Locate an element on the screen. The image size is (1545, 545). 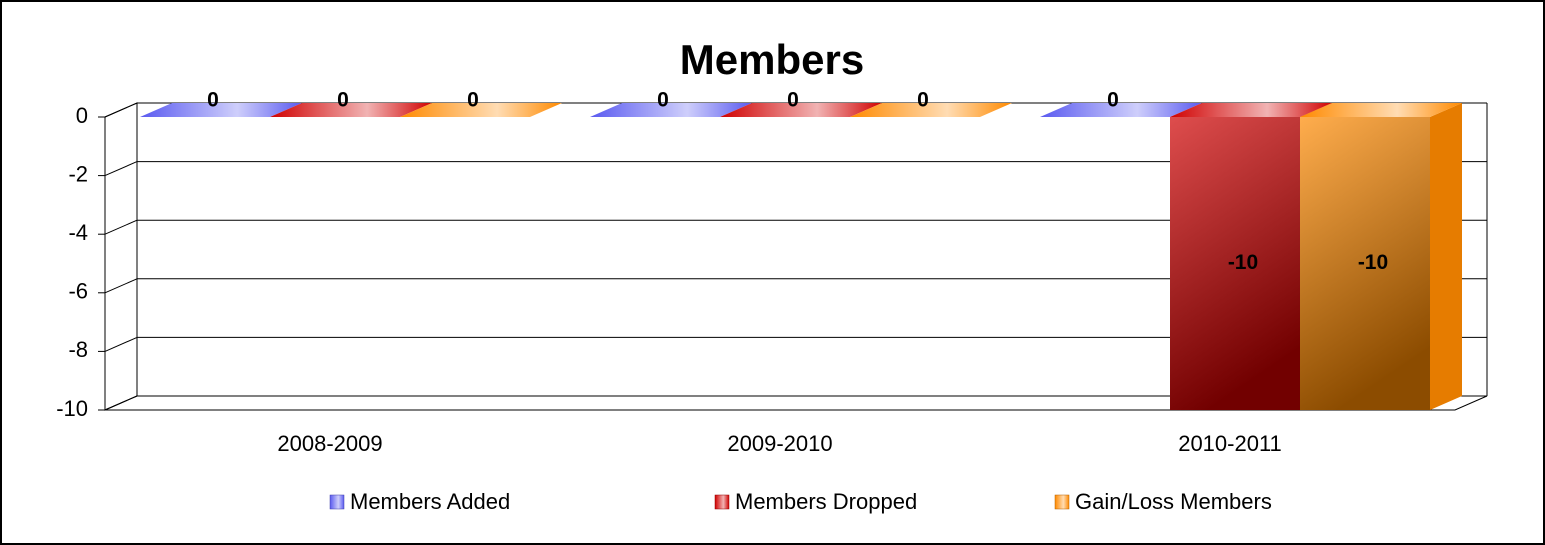
y-tick-label: -6 is located at coordinates (78, 291).